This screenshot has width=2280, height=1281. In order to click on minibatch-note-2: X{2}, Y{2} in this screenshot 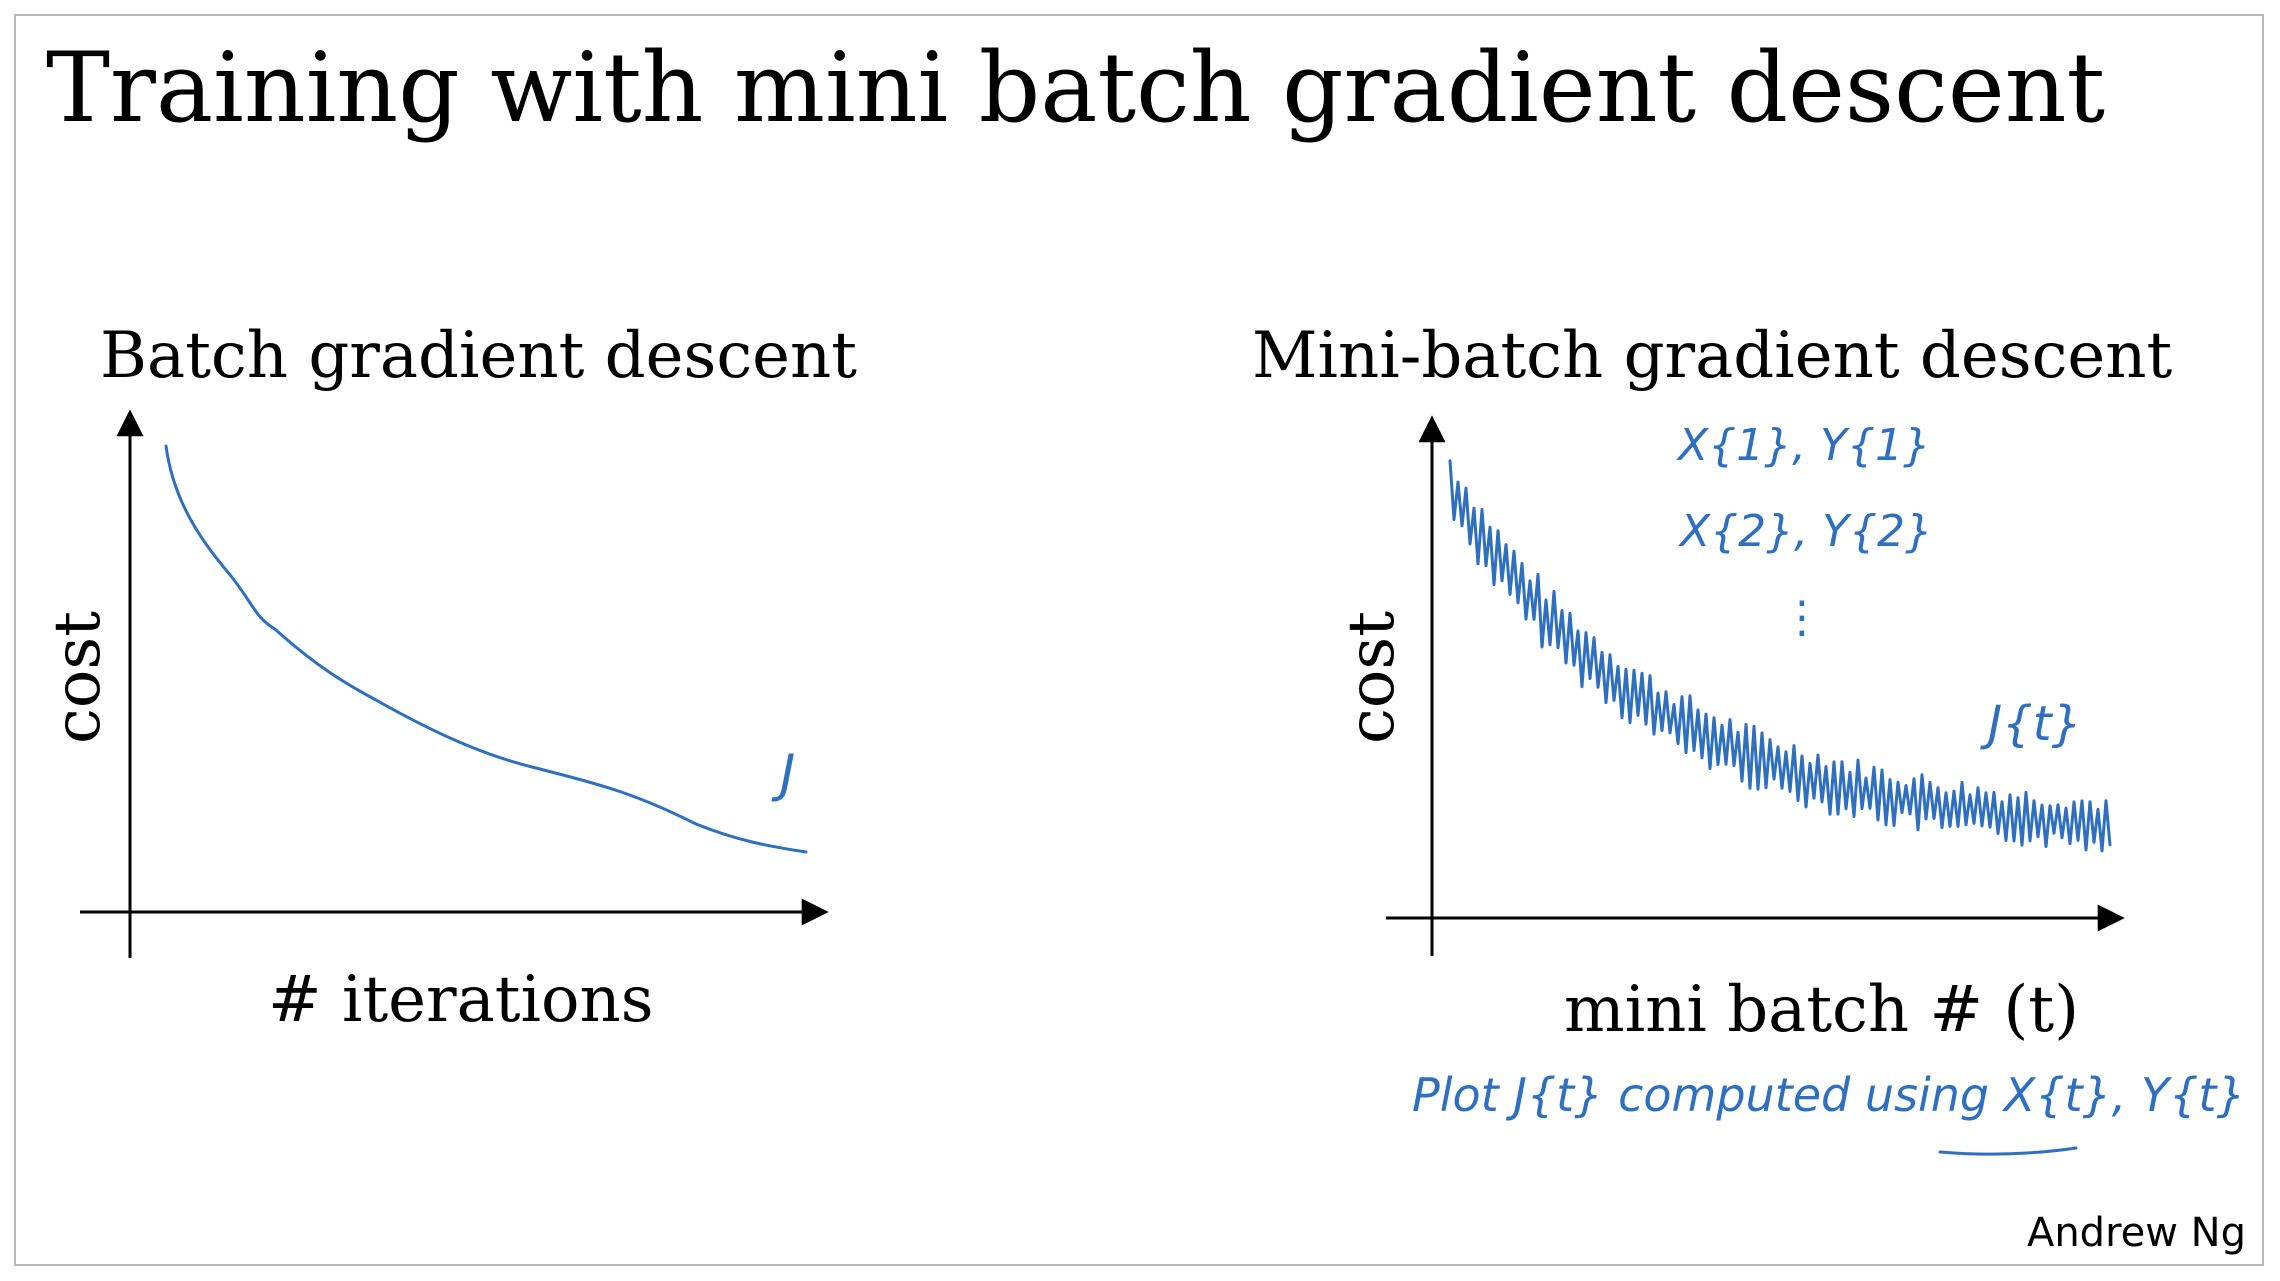, I will do `click(1806, 531)`.